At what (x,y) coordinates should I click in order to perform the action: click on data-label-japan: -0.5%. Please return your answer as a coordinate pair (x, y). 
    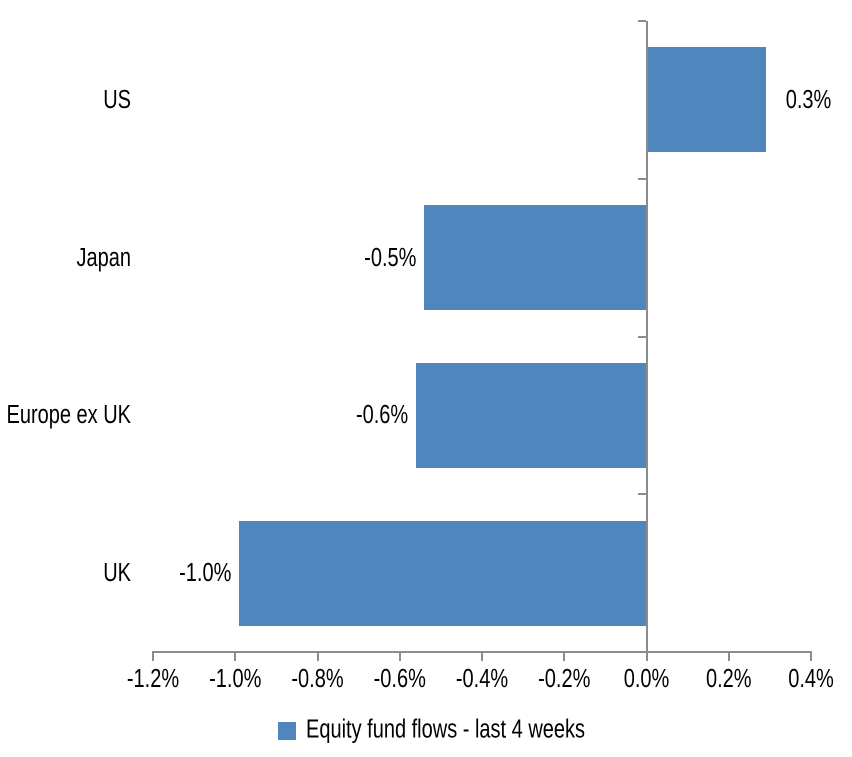
    Looking at the image, I should click on (390, 257).